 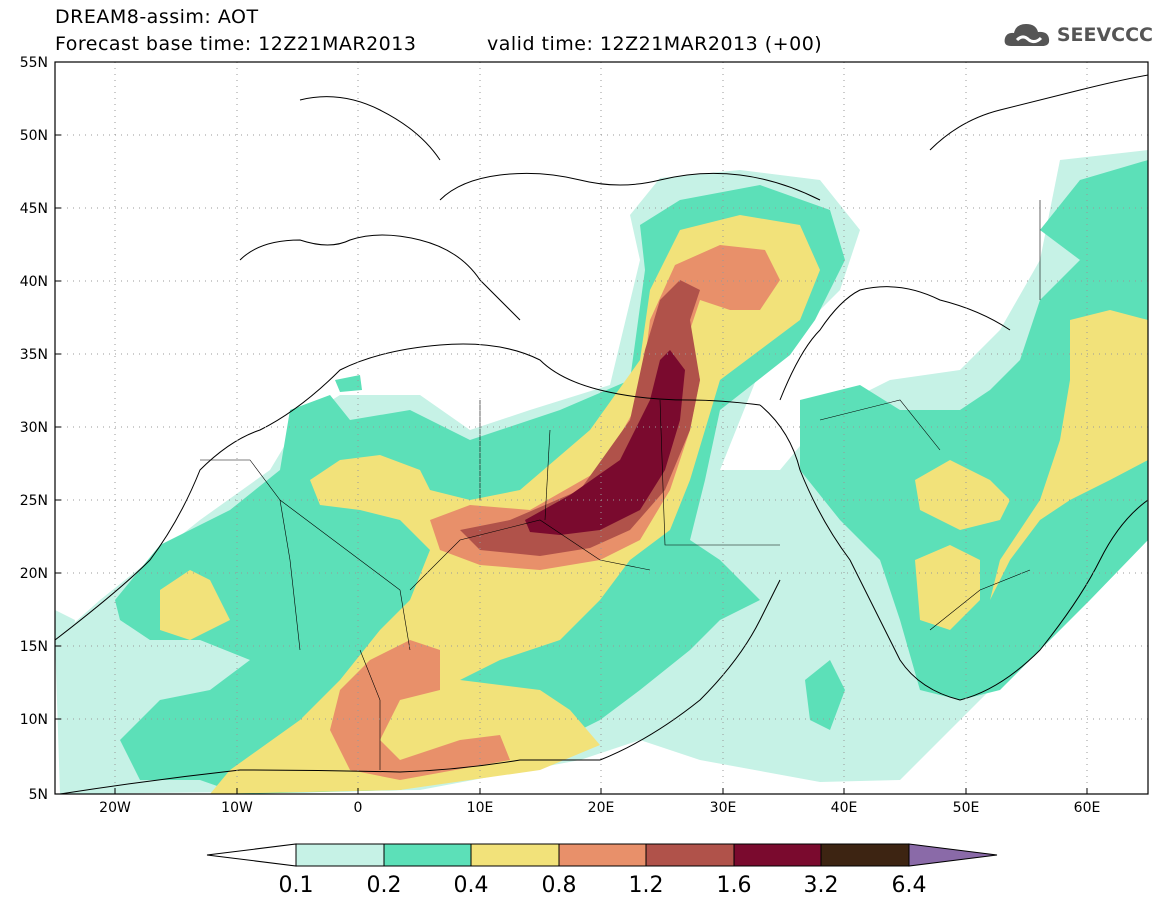 I want to click on lon-labels: 20W 10W 0 10E 20E 30E 40E 50E 60E, so click(x=599, y=808).